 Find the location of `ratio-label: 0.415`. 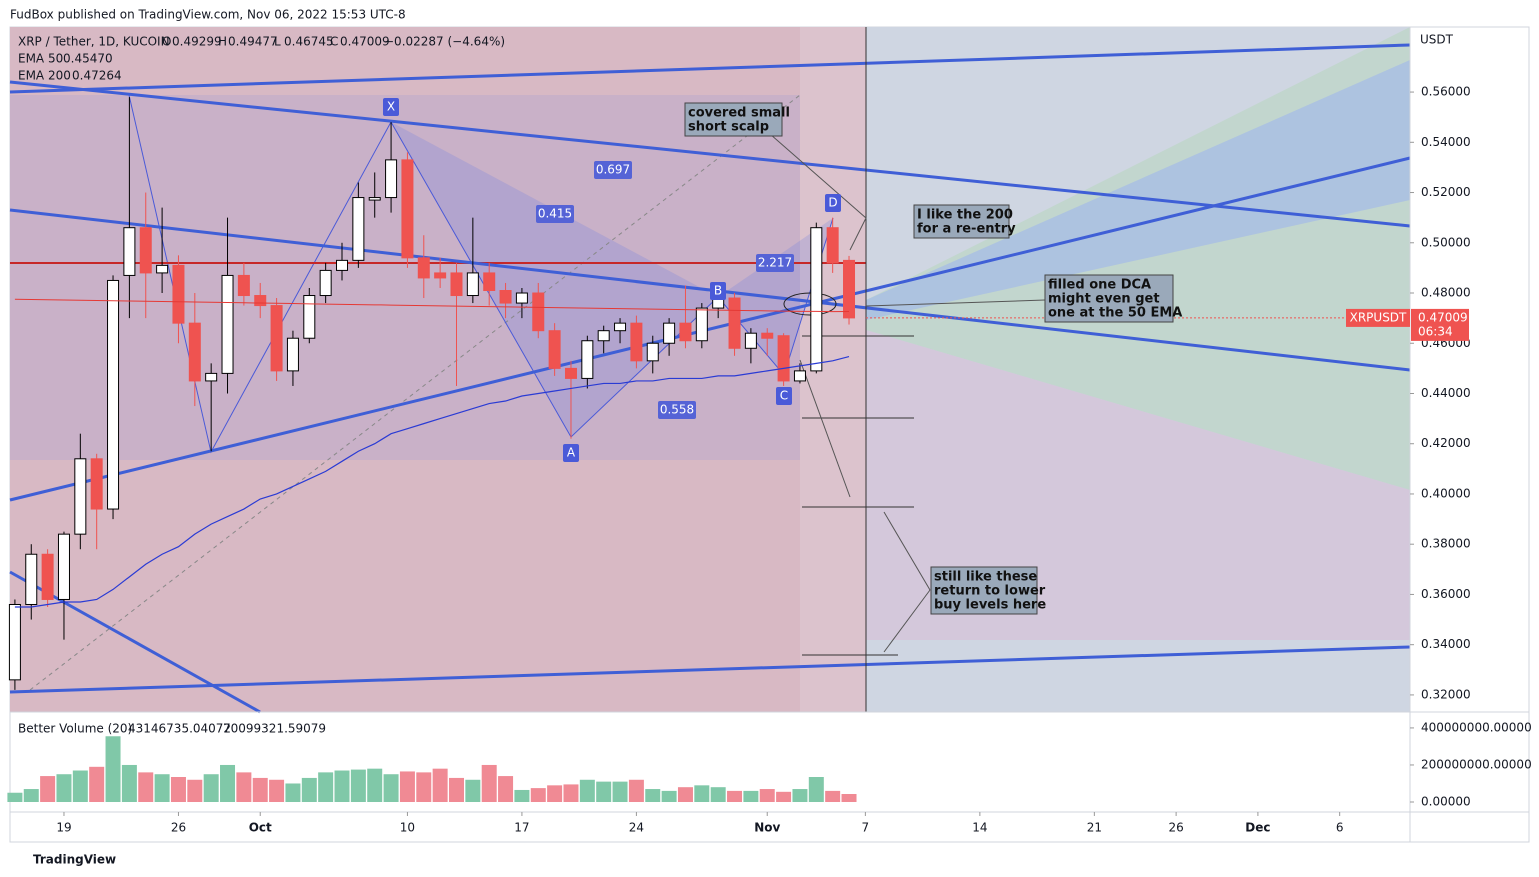

ratio-label: 0.415 is located at coordinates (555, 214).